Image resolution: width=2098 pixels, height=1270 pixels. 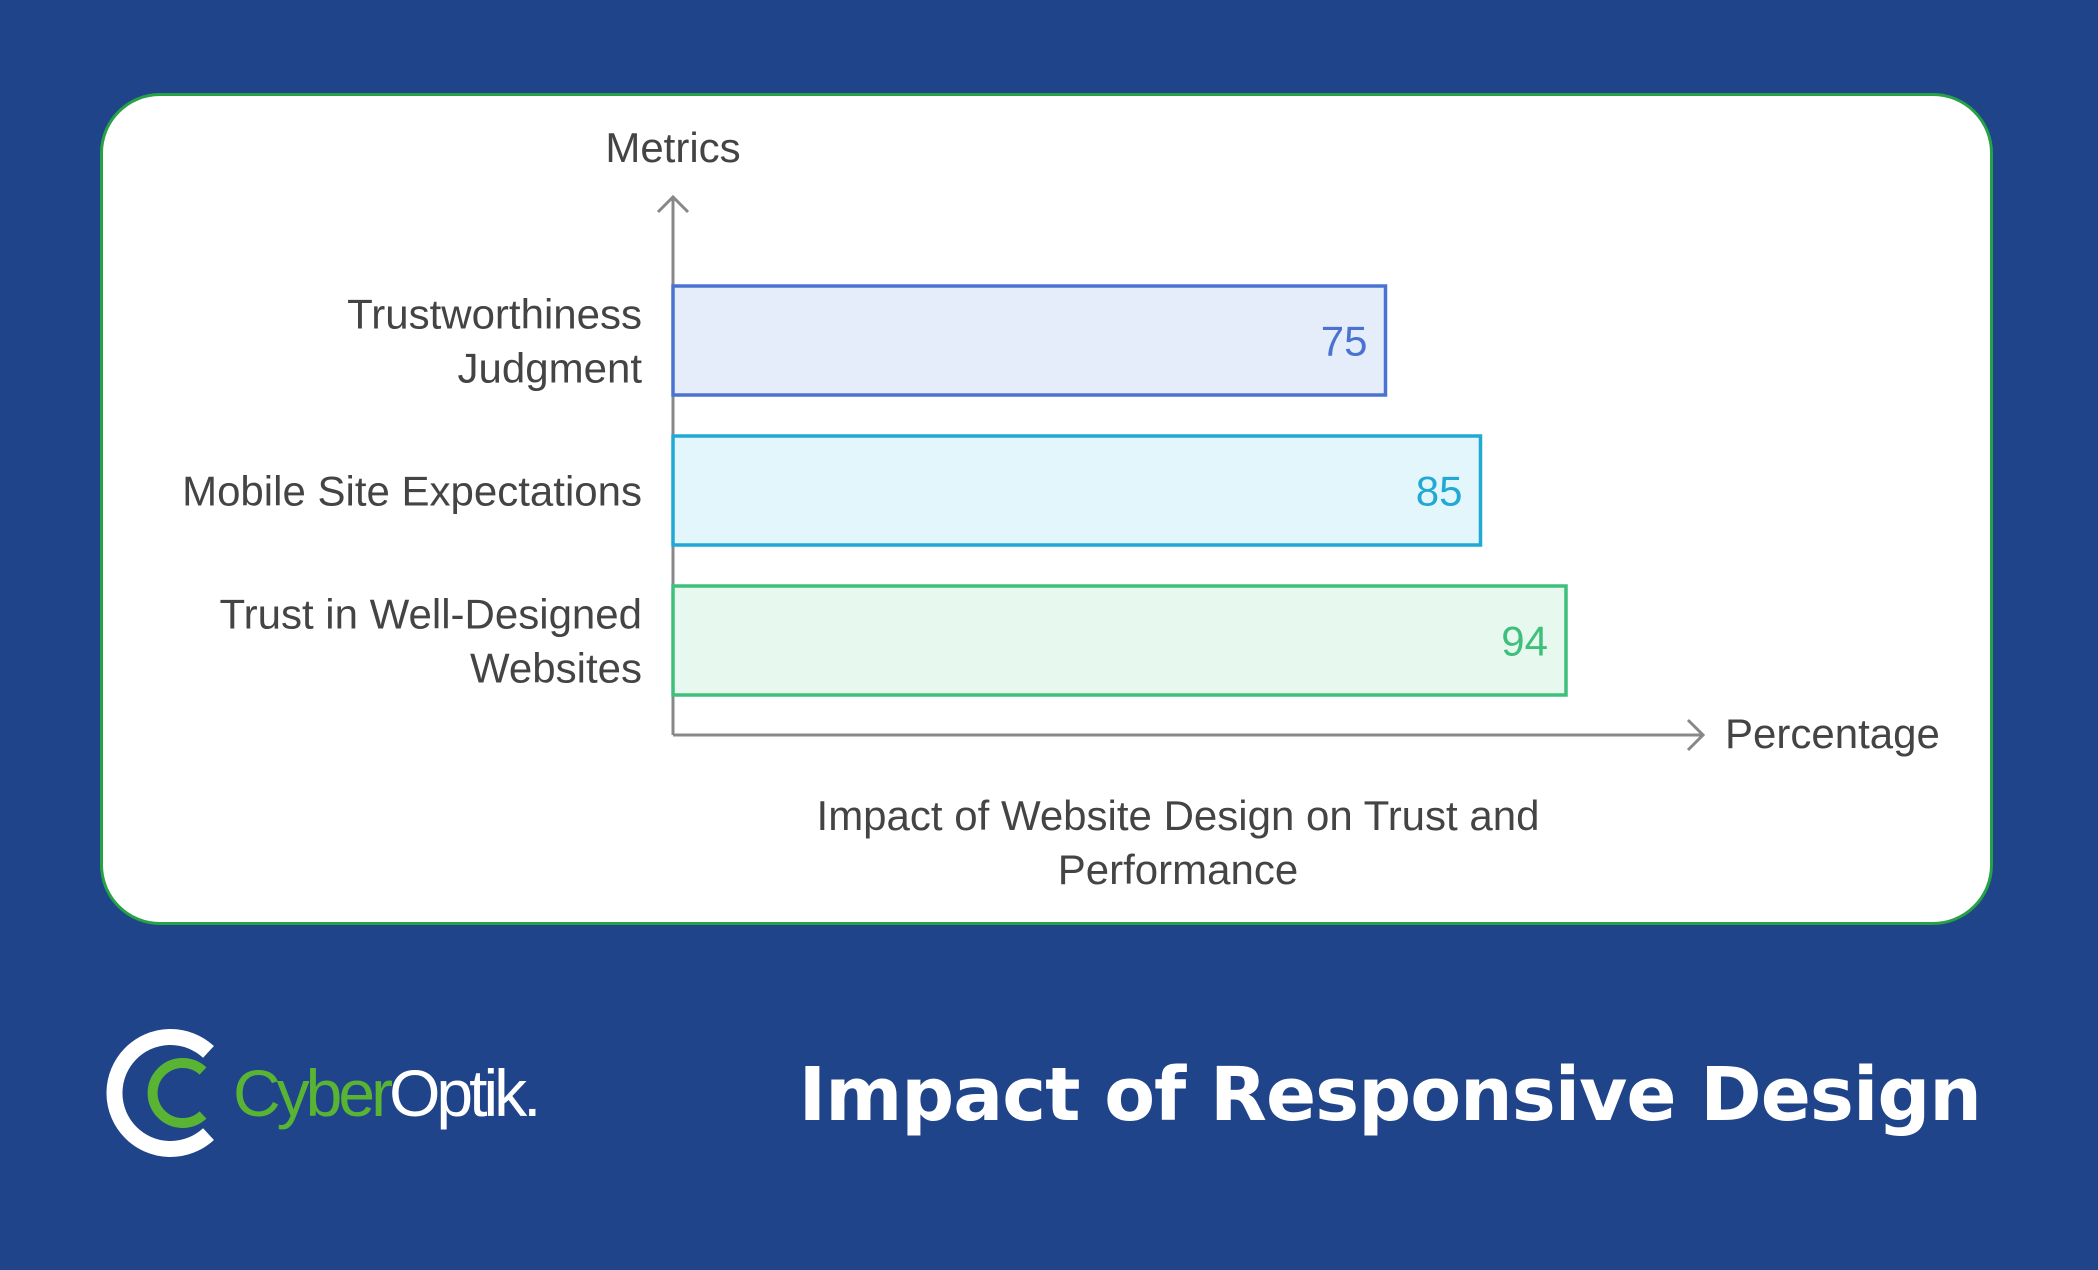 I want to click on category-label: Trustworthiness, so click(x=494, y=314).